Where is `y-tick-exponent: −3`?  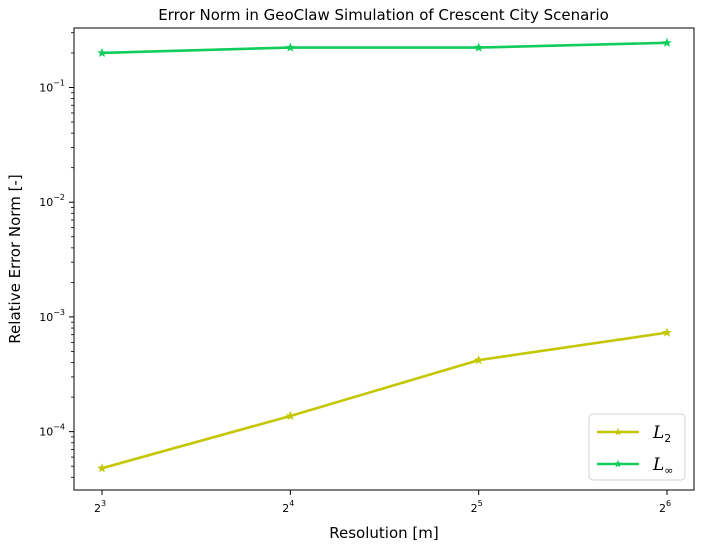
y-tick-exponent: −3 is located at coordinates (59, 312).